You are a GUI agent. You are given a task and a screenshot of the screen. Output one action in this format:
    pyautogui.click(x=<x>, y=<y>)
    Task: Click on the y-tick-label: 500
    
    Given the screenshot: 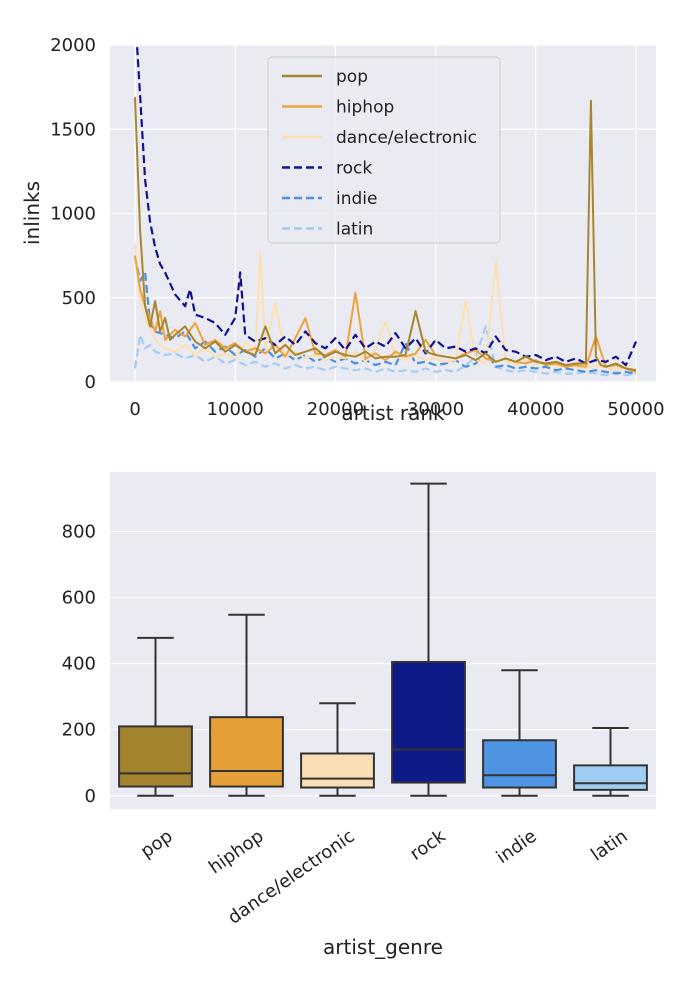 What is the action you would take?
    pyautogui.click(x=79, y=298)
    